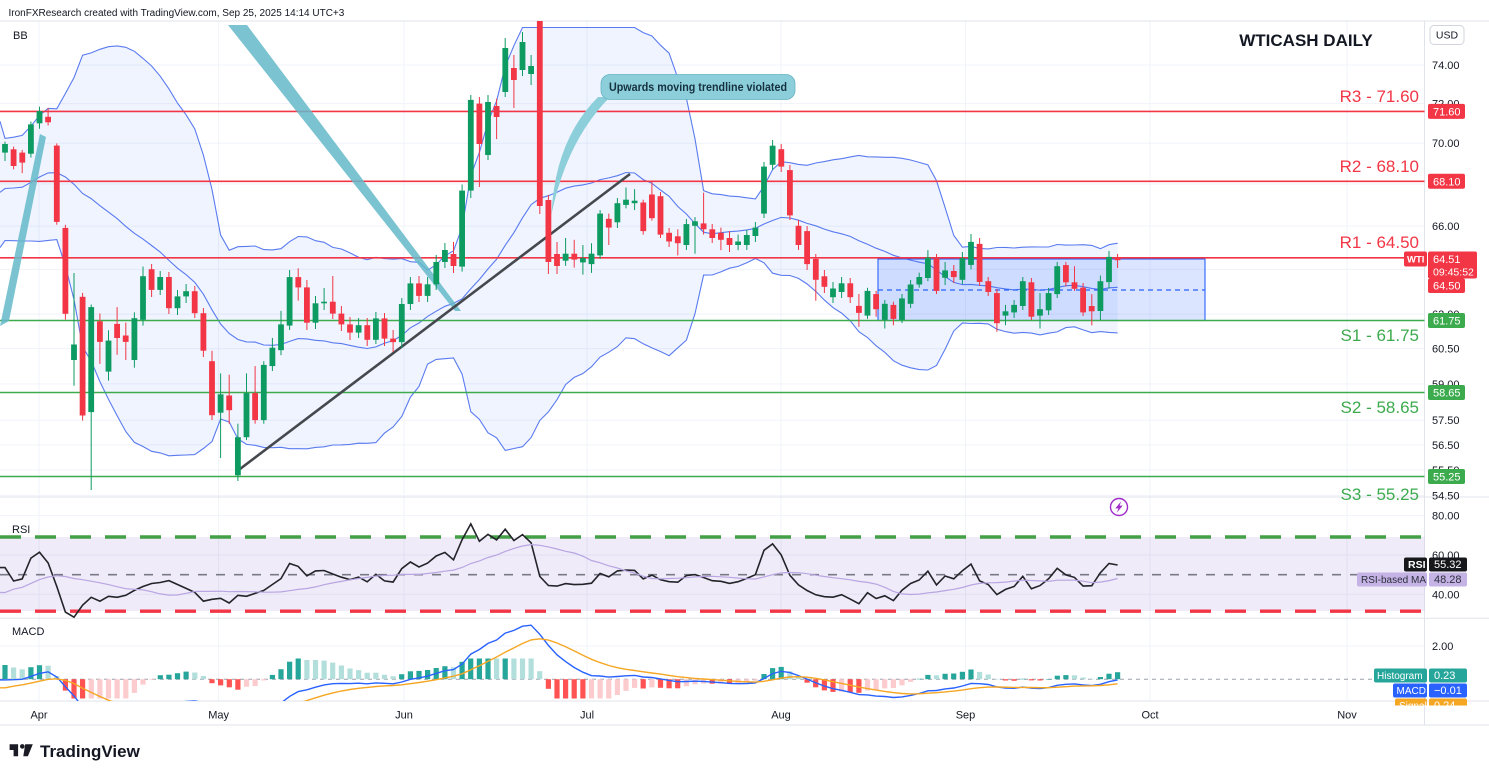 This screenshot has width=1489, height=780. Describe the element at coordinates (1448, 691) in the screenshot. I see `svg-text: −0.01` at that location.